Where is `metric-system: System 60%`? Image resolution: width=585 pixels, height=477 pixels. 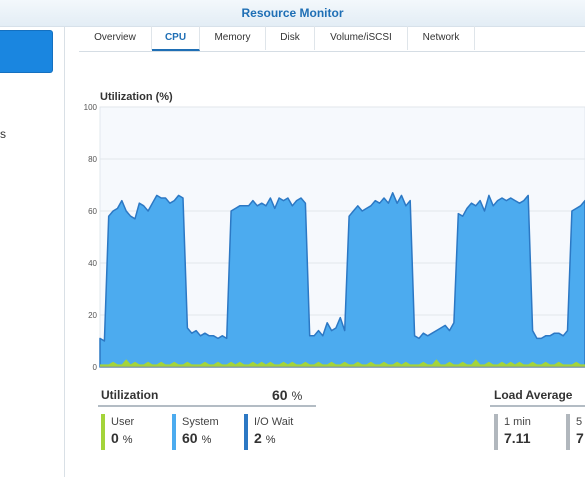
metric-system: System 60% is located at coordinates (207, 432).